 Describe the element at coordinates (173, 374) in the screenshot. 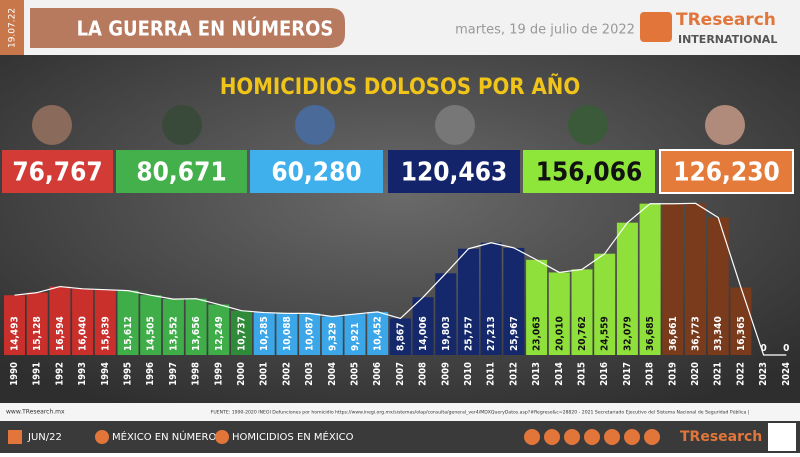

I see `x-tick-label: 1997` at that location.